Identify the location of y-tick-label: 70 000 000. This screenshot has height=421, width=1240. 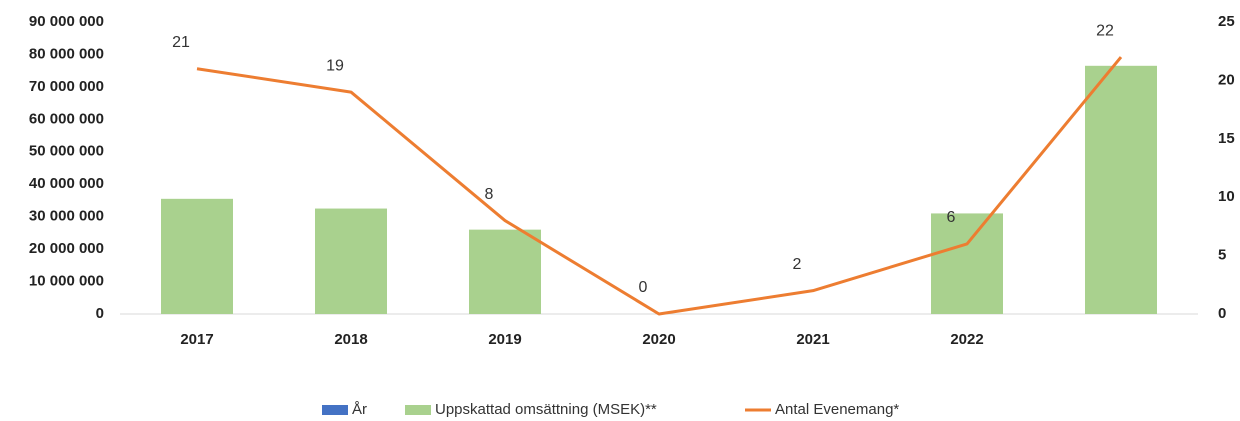
(66, 86).